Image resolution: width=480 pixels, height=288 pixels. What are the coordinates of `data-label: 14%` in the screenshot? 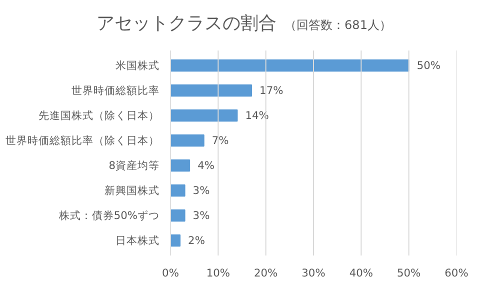 It's located at (257, 115).